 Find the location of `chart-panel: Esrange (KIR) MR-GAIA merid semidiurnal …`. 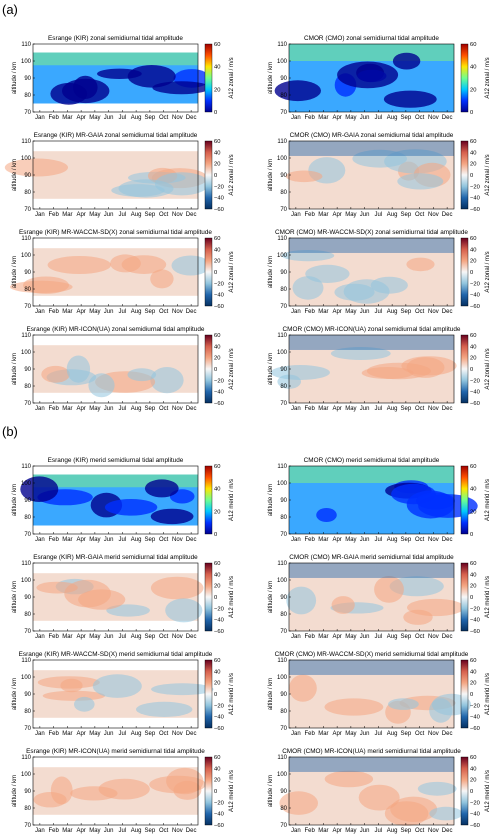

chart-panel: Esrange (KIR) MR-GAIA merid semidiurnal … is located at coordinates (123, 597).